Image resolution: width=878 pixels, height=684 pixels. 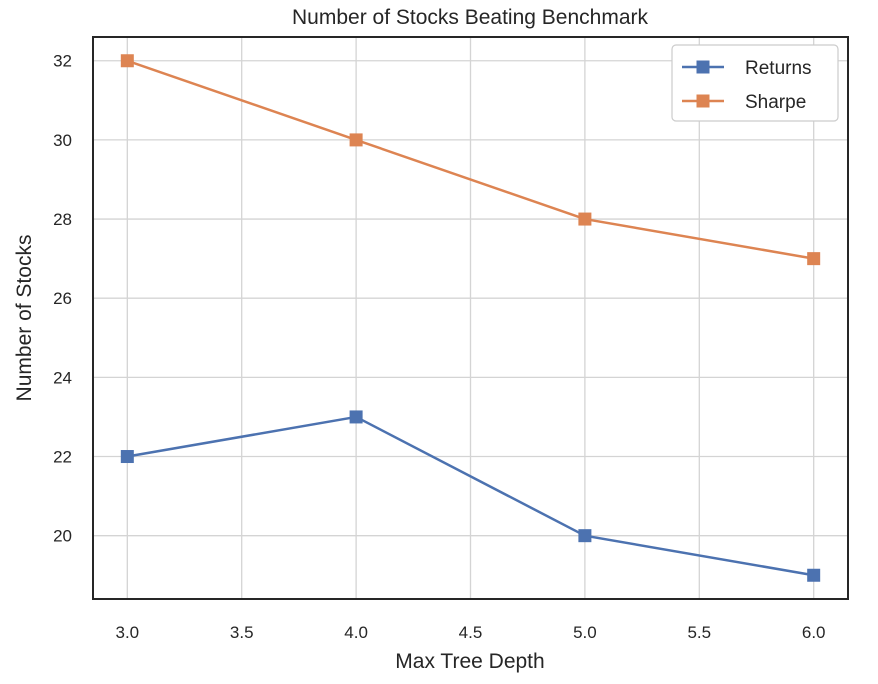 I want to click on y-tick-label: 26, so click(x=62, y=298).